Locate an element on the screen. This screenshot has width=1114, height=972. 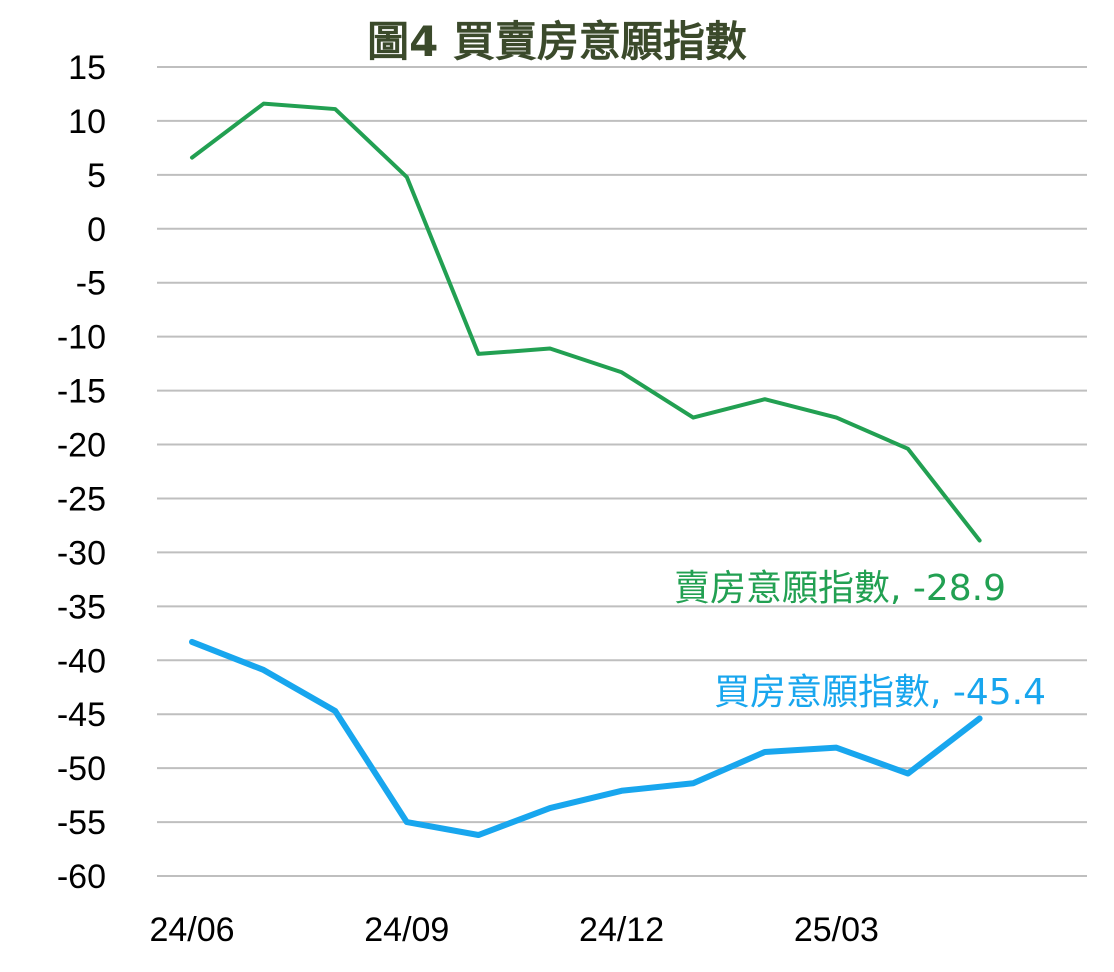
y-tick-label: -35 is located at coordinates (81, 607).